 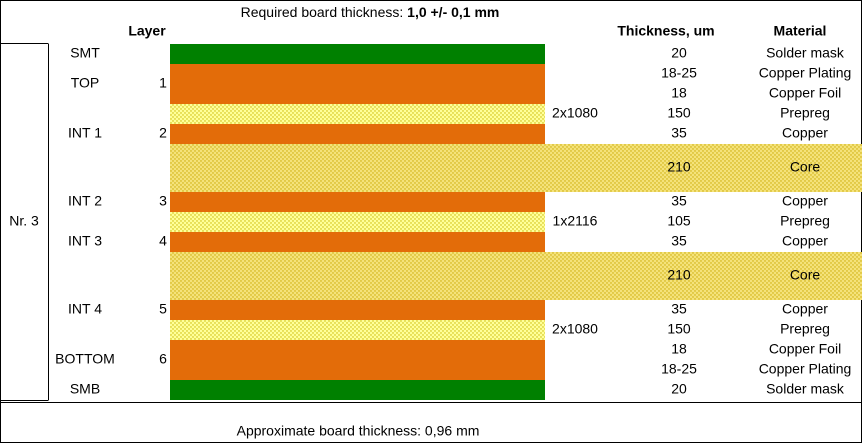 I want to click on group-label: Nr. 3, so click(x=24, y=221).